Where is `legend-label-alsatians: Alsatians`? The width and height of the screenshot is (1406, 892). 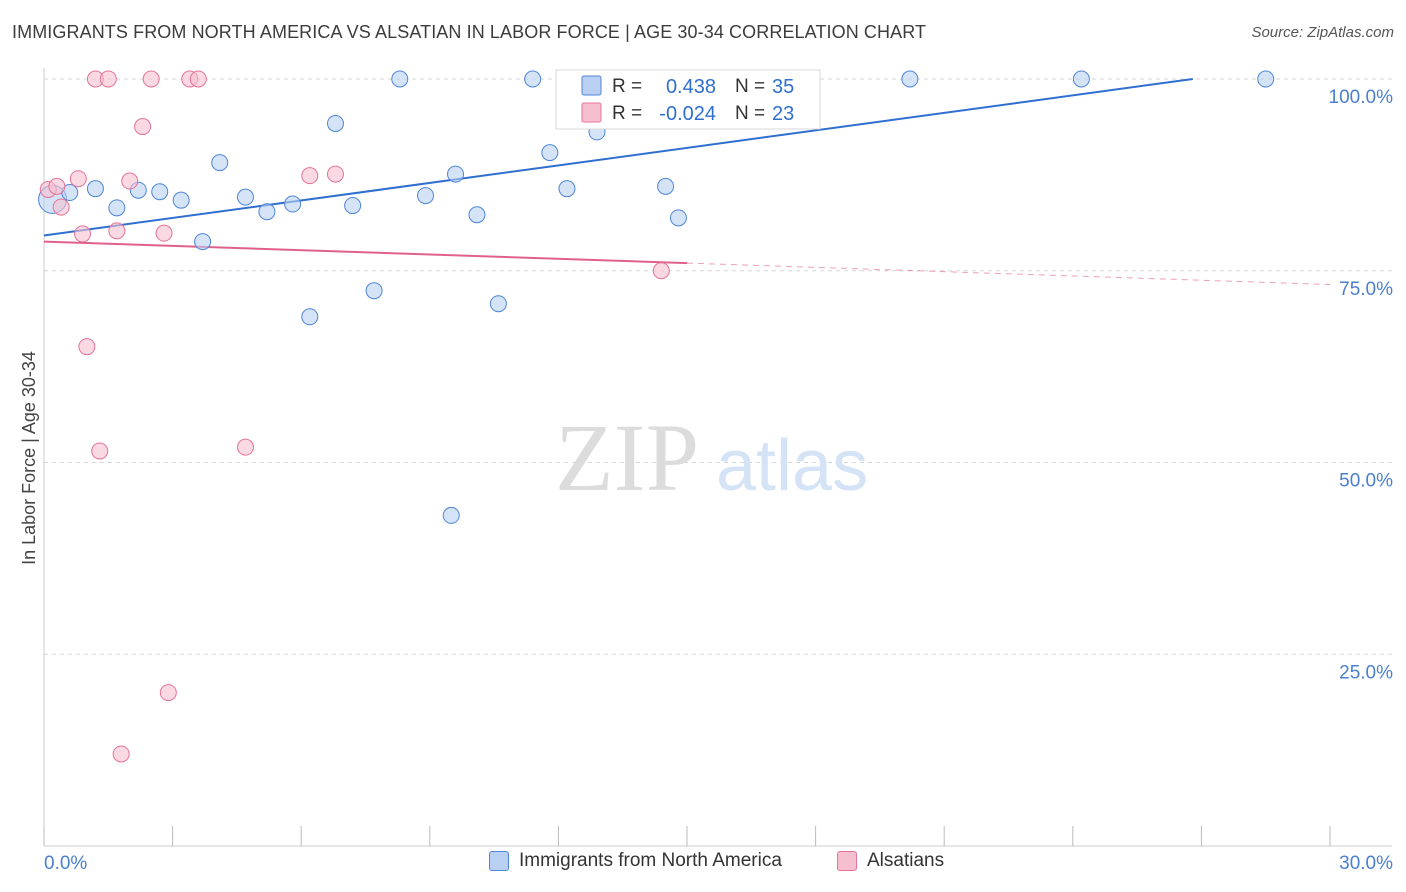 legend-label-alsatians: Alsatians is located at coordinates (906, 860).